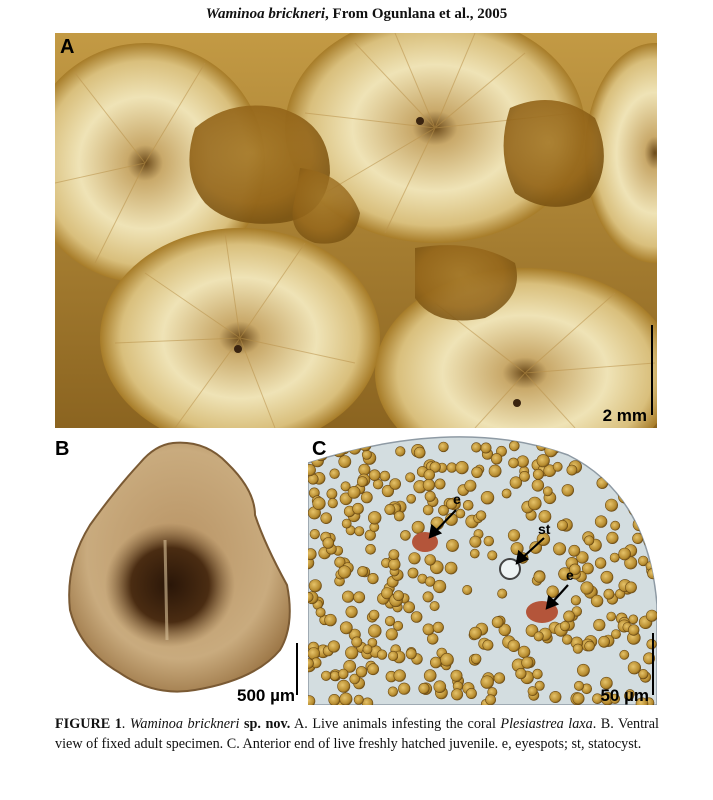 The image size is (713, 800). I want to click on caption-text-a: A. Live animals infesting the coral, so click(395, 724).